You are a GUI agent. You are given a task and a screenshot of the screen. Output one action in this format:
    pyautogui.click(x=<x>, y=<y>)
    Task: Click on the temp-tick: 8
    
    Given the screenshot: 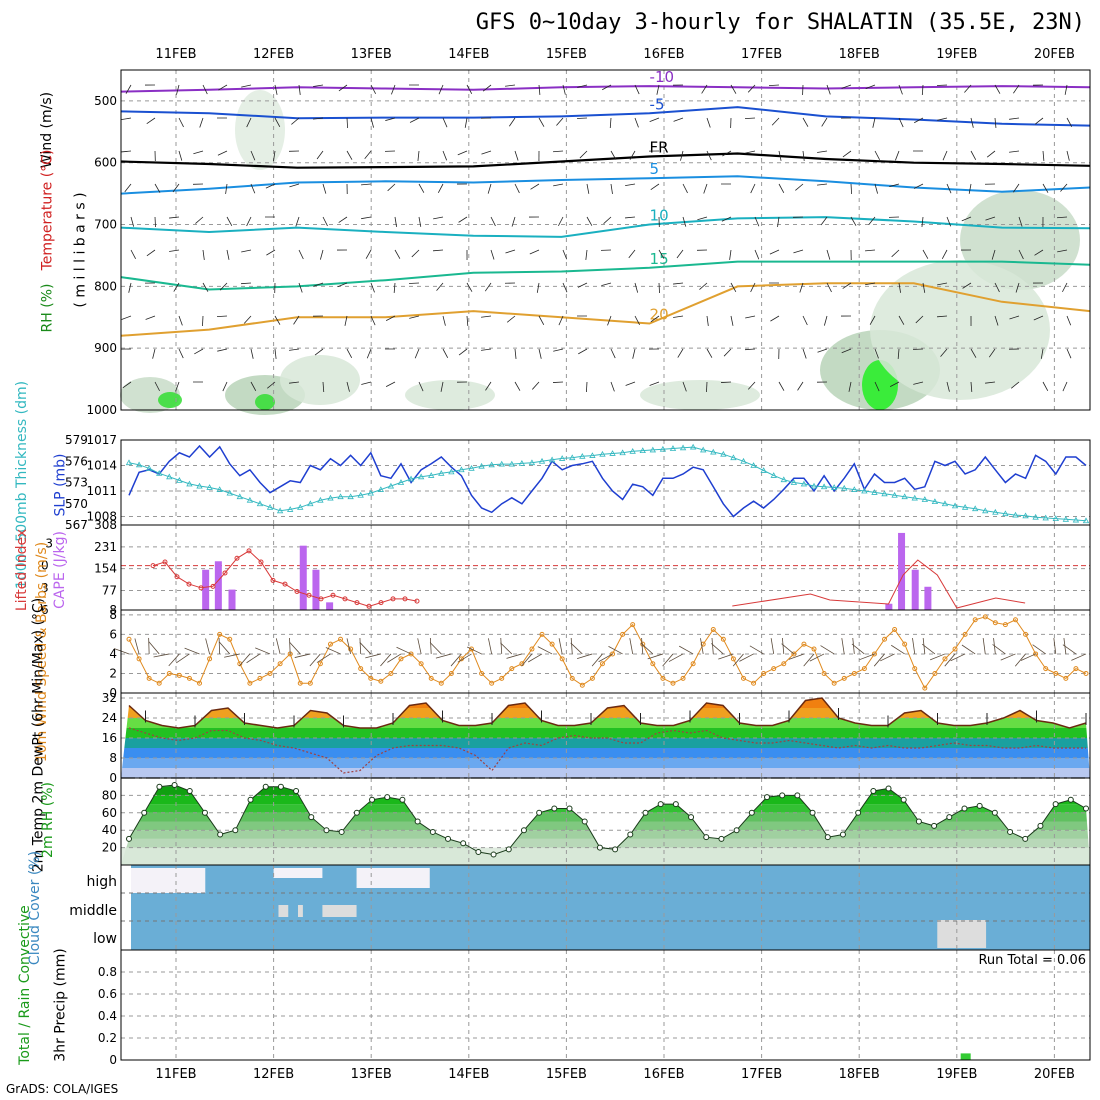 What is the action you would take?
    pyautogui.click(x=113, y=758)
    